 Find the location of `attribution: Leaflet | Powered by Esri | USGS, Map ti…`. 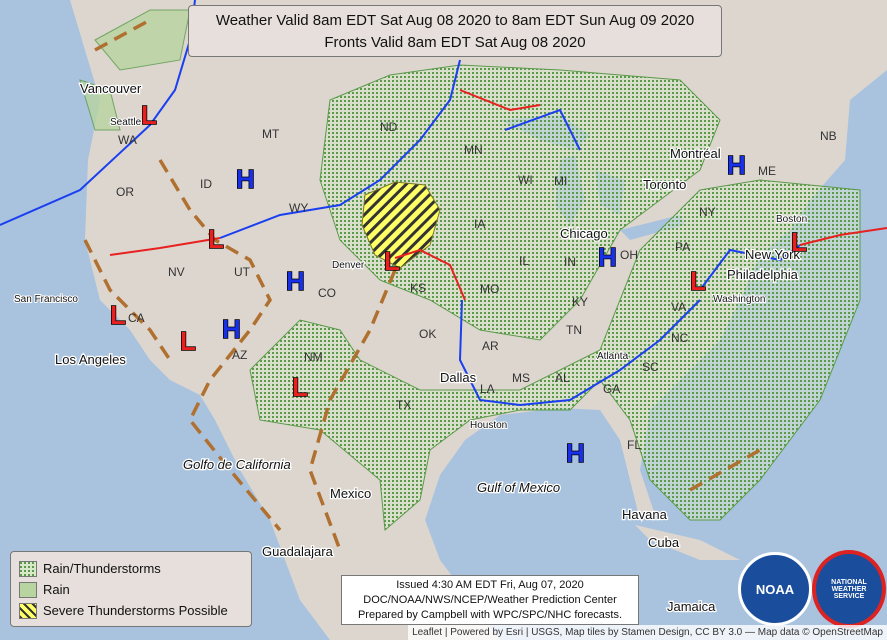

attribution: Leaflet | Powered by Esri | USGS, Map ti… is located at coordinates (647, 632).